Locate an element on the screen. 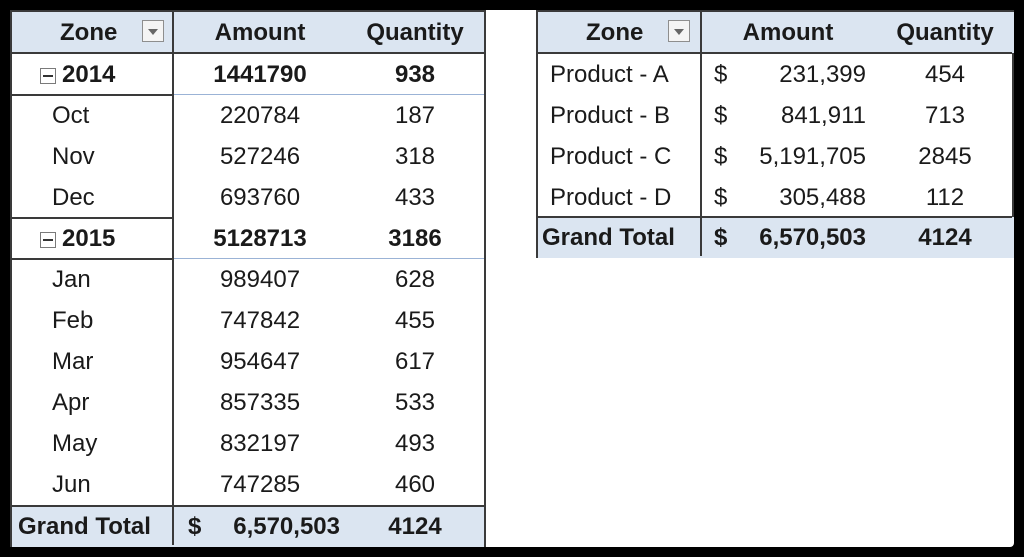  amount-cell: 305,488 is located at coordinates (822, 197).